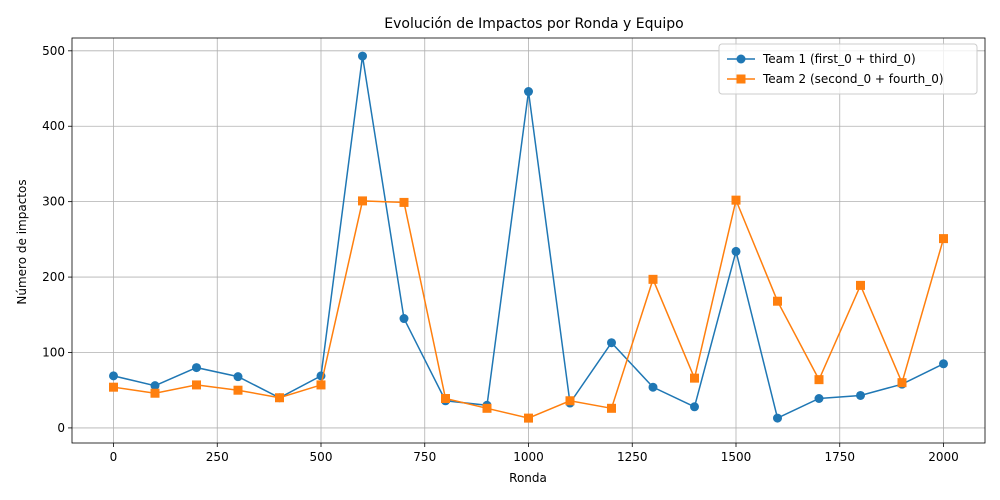 This screenshot has height=500, width=1000. Describe the element at coordinates (53, 51) in the screenshot. I see `y-tick-label: 500` at that location.